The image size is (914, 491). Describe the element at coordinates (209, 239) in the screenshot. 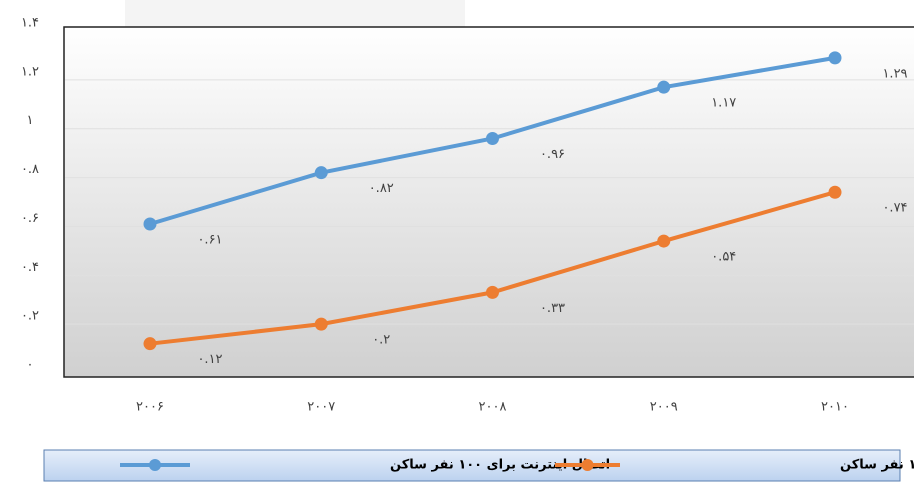

I see `data-label: ۰.۶۱` at that location.